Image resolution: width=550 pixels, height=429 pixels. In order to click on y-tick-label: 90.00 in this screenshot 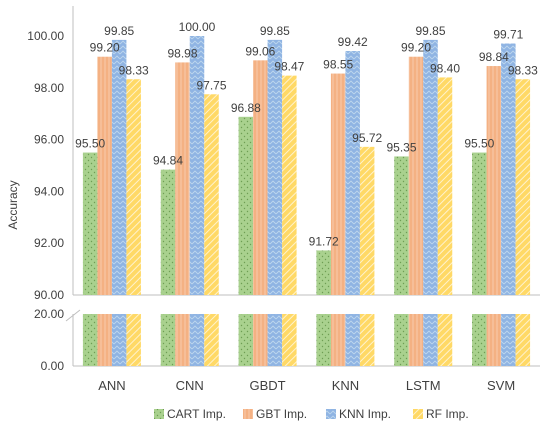, I will do `click(49, 295)`.